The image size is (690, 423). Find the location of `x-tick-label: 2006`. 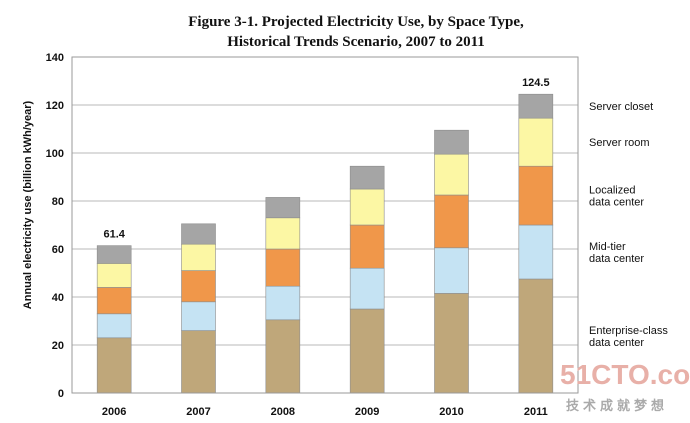

x-tick-label: 2006 is located at coordinates (114, 412).